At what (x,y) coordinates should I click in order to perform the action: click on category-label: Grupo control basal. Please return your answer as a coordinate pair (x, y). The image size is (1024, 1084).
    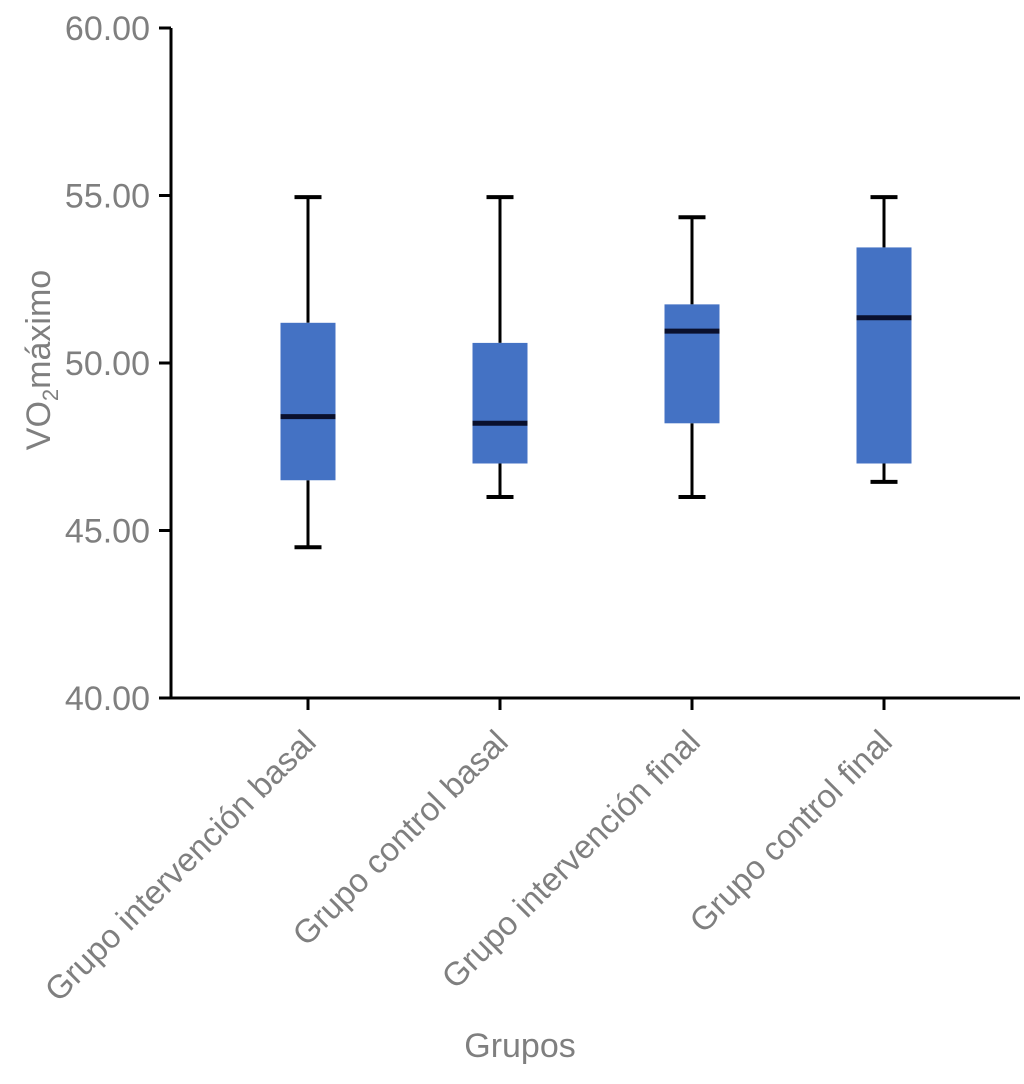
    Looking at the image, I should click on (400, 838).